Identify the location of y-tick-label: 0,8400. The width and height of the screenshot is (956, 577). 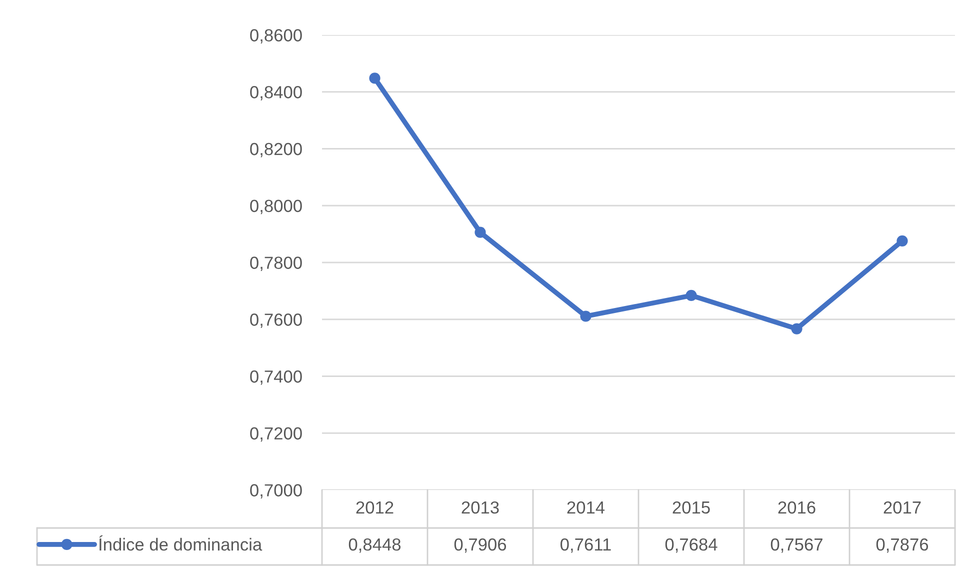
(276, 93).